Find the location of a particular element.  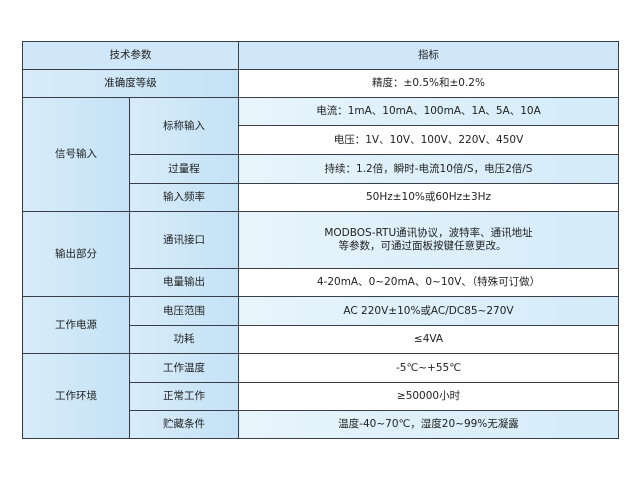

table-row: 贮藏条件 温度-40~70℃，湿度20~99%无凝露 is located at coordinates (321, 424).